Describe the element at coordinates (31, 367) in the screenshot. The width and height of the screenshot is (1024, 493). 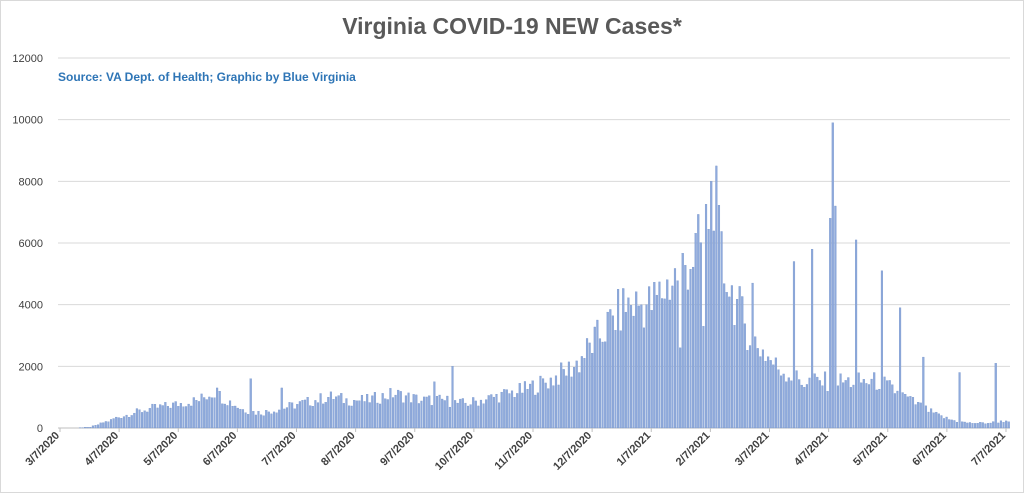
I see `y-tick-label: 2000` at that location.